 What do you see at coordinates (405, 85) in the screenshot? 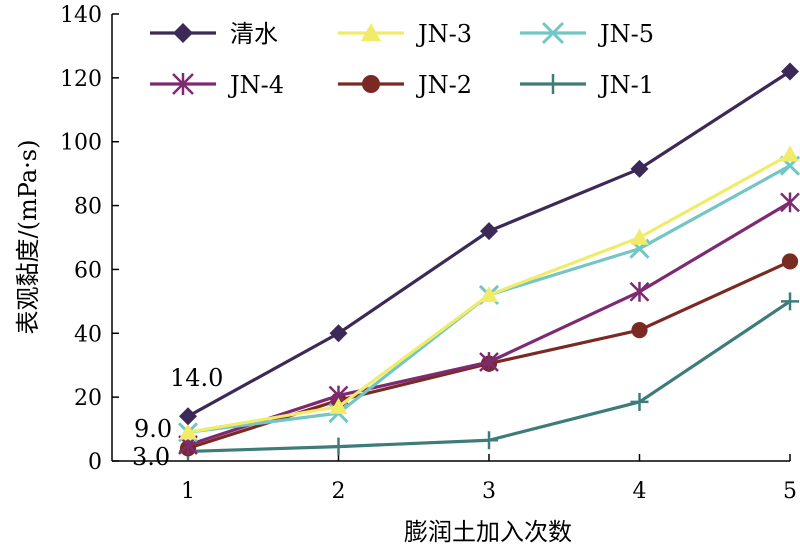
I see `legend-item: JN-2` at bounding box center [405, 85].